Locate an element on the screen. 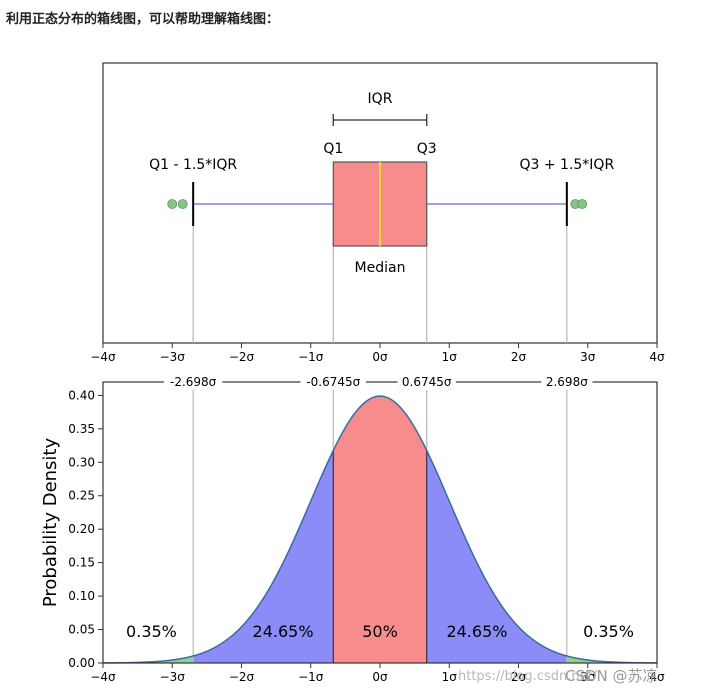 This screenshot has width=701, height=694. marker-label: 2.698σ is located at coordinates (567, 382).